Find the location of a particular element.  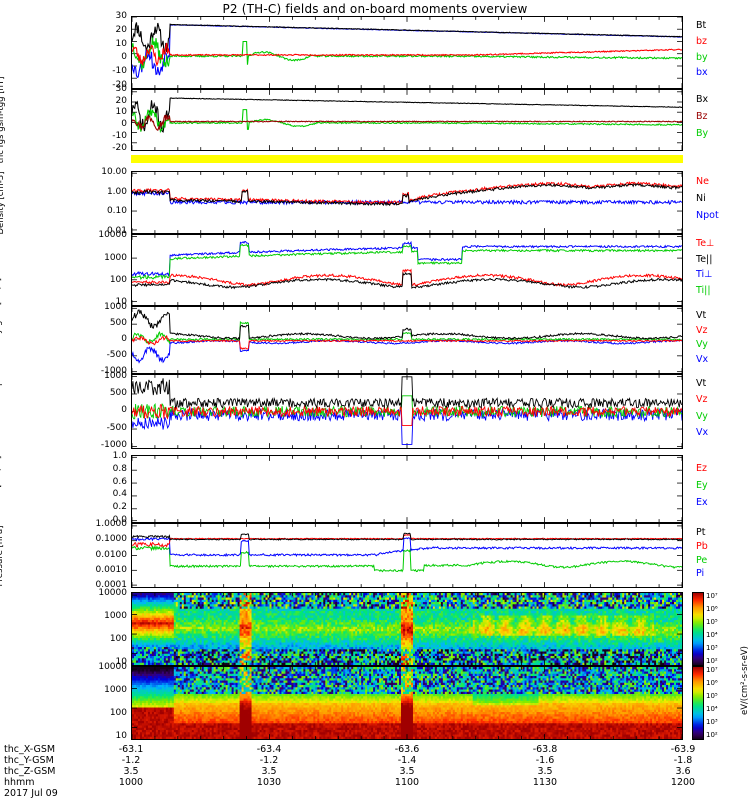

x-axis-value-3-0: 1000 is located at coordinates (131, 782).